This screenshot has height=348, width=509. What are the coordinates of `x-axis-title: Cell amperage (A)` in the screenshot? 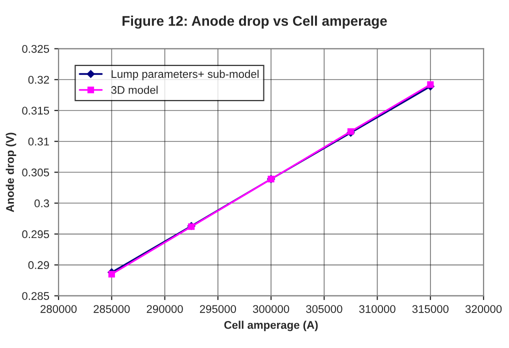 It's located at (271, 326).